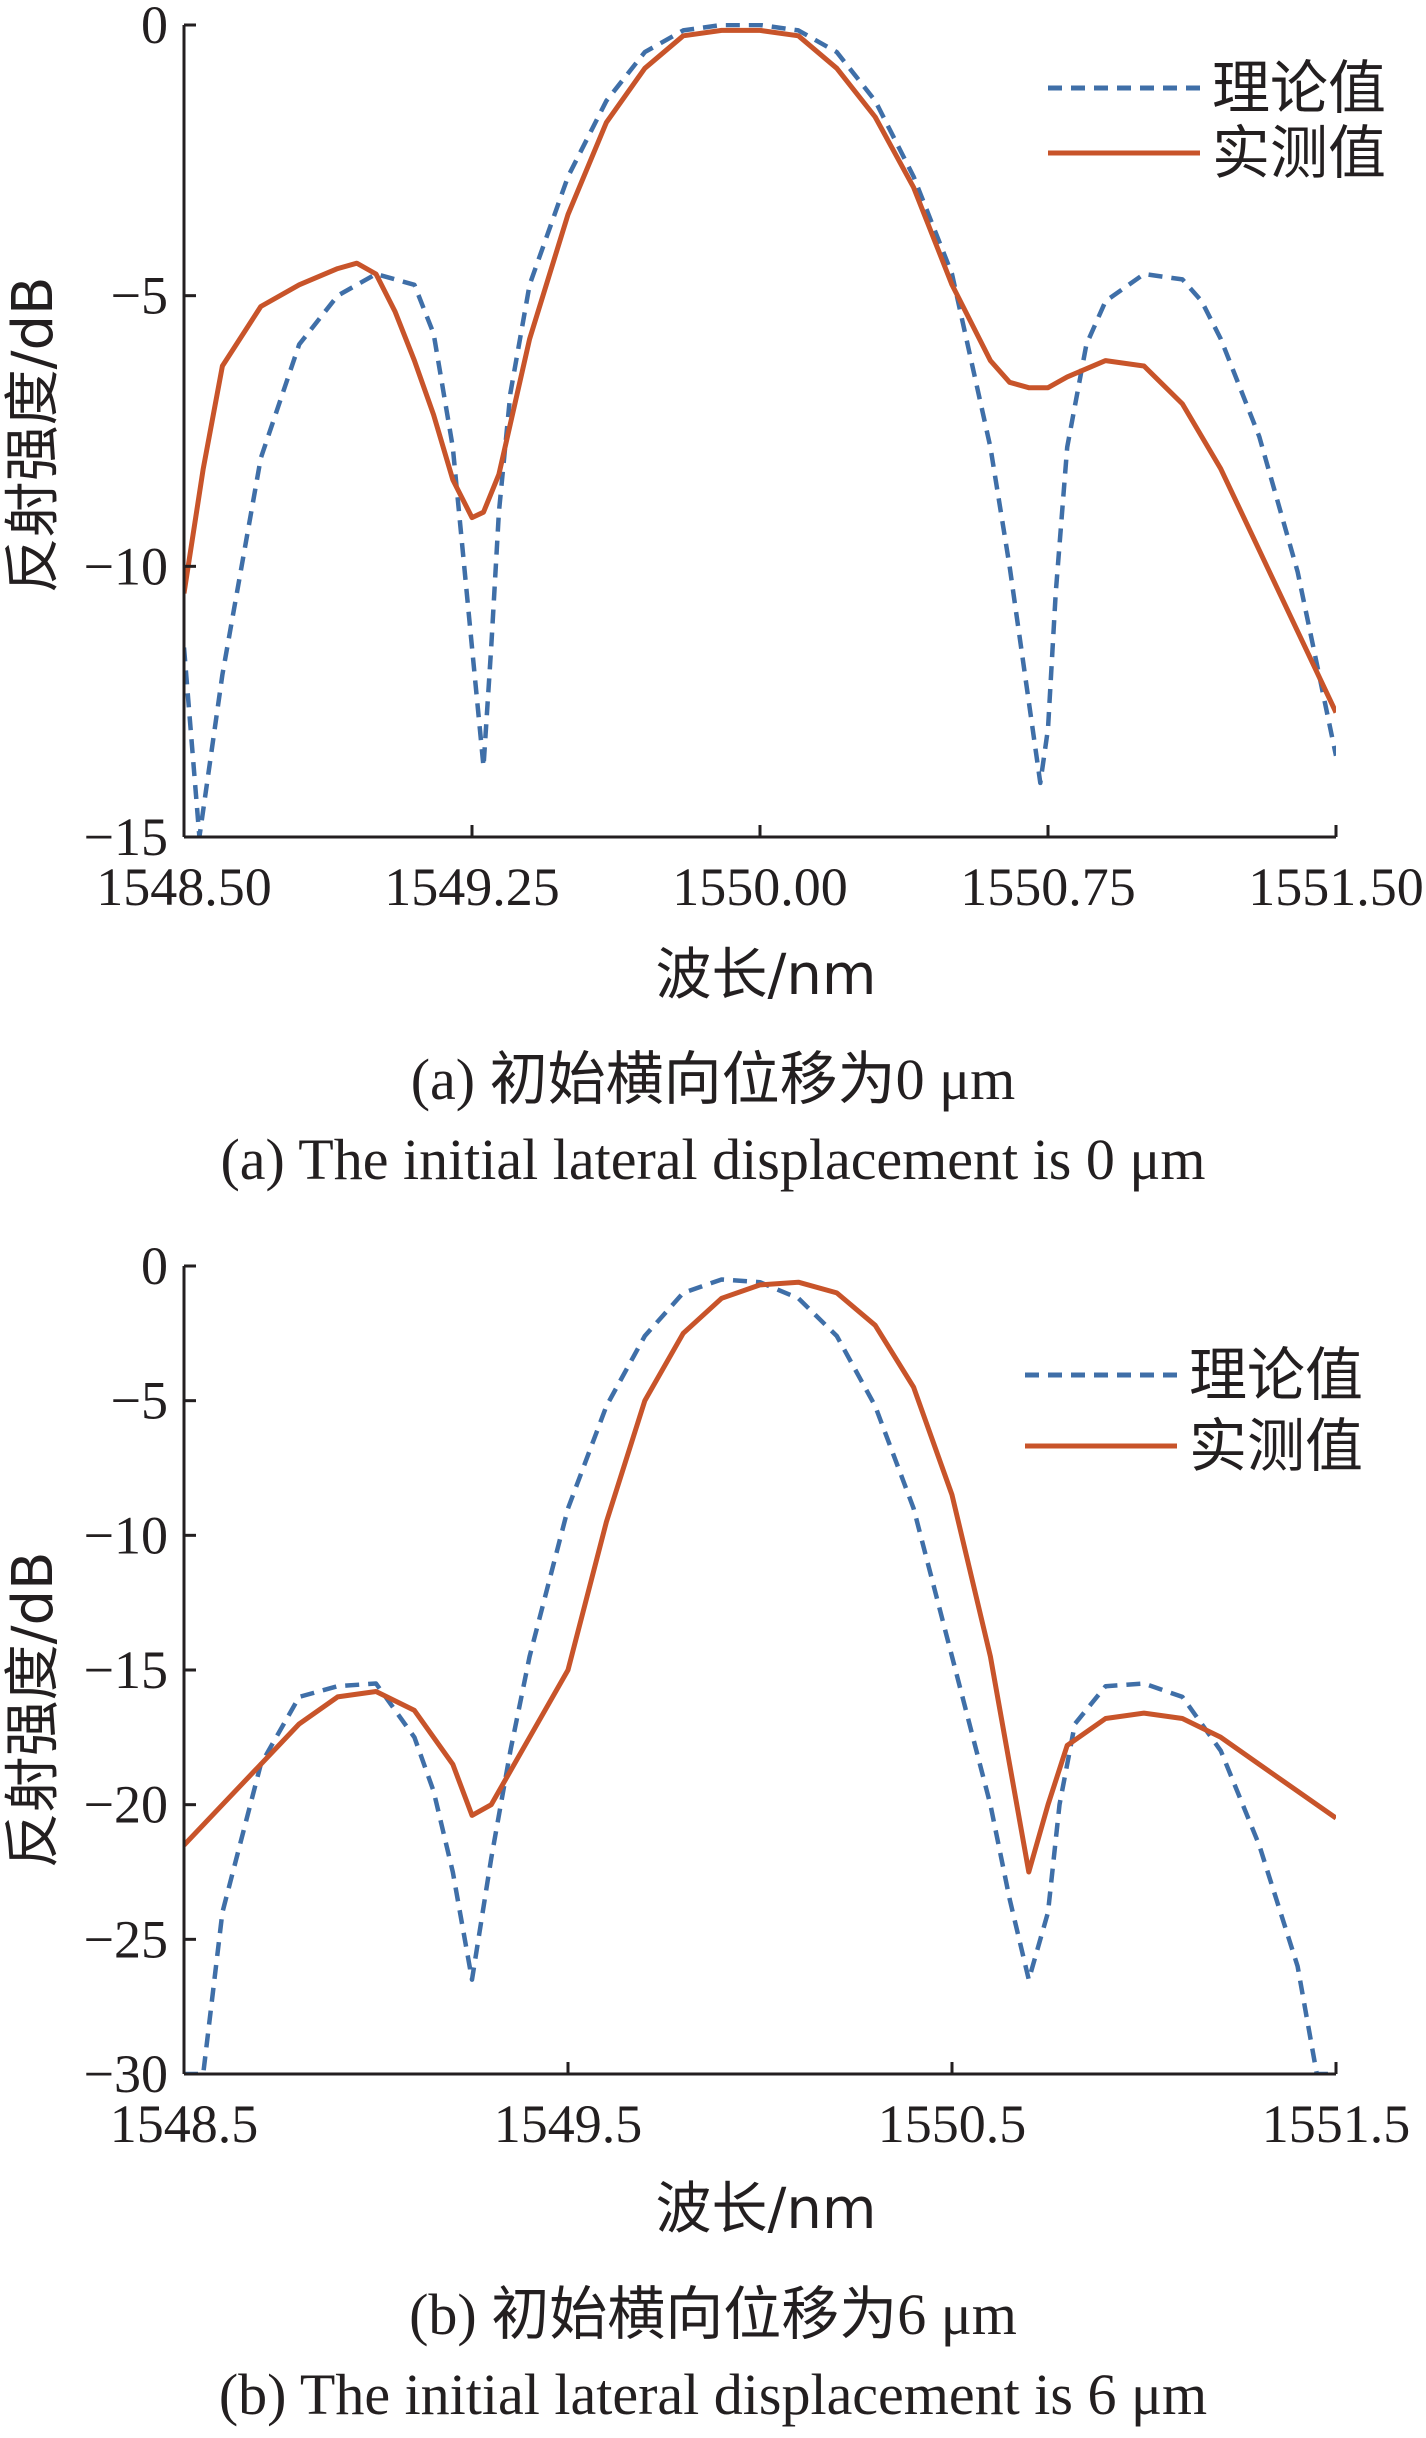  I want to click on chart-a-ylabel: 反射强度/dB, so click(33, 435).